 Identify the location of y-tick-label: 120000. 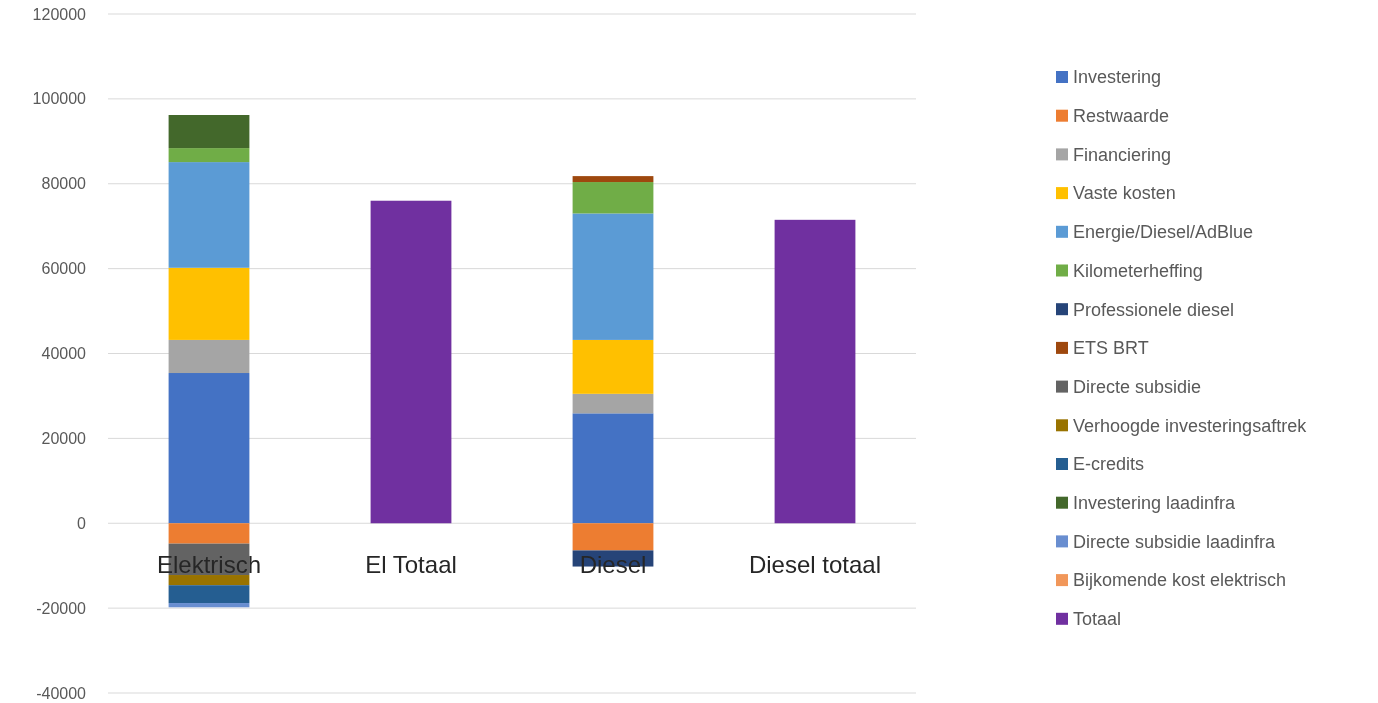
(59, 14).